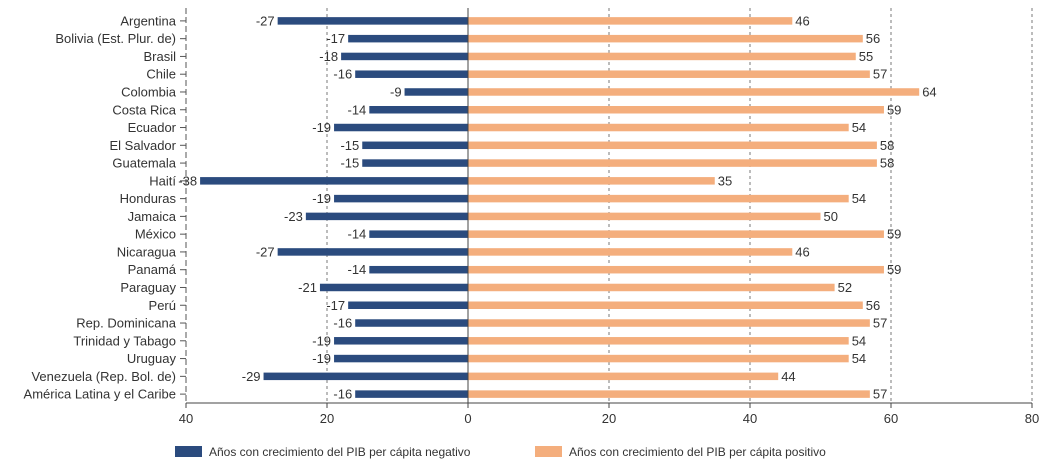 This screenshot has width=1041, height=461. I want to click on value-label-positive-15: 52, so click(845, 287).